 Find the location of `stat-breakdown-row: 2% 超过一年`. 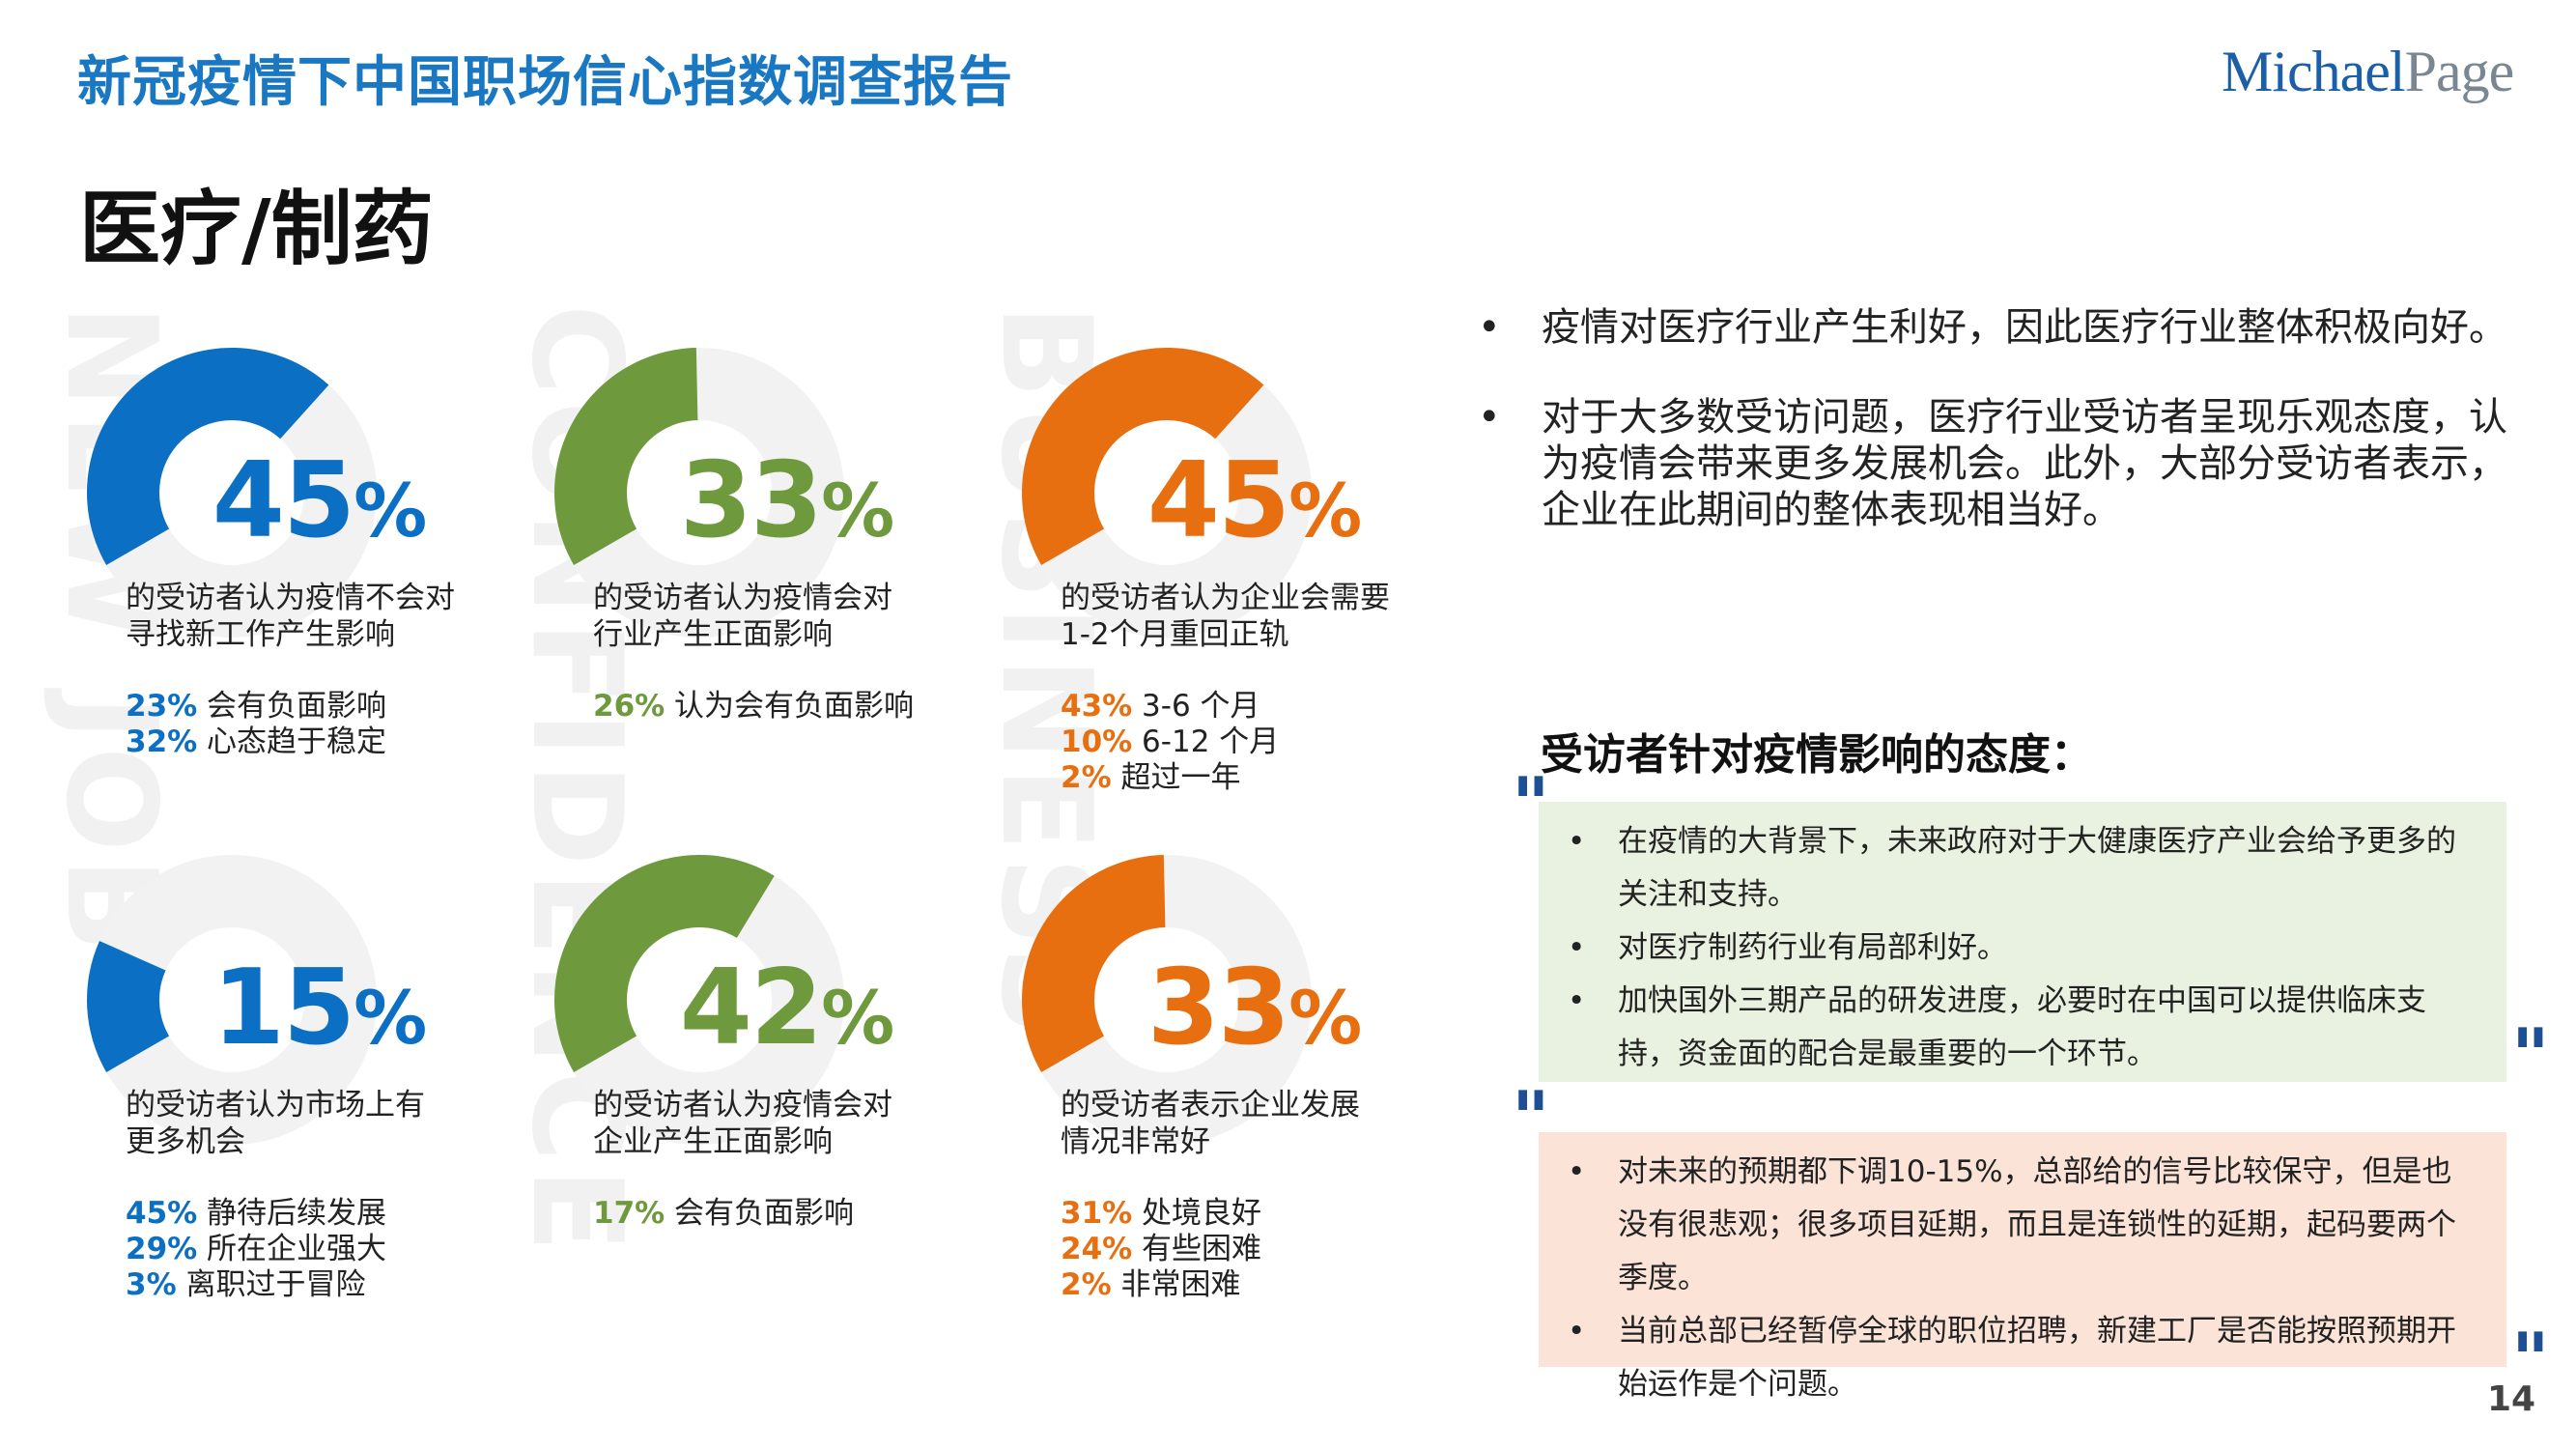

stat-breakdown-row: 2% 超过一年 is located at coordinates (1273, 778).